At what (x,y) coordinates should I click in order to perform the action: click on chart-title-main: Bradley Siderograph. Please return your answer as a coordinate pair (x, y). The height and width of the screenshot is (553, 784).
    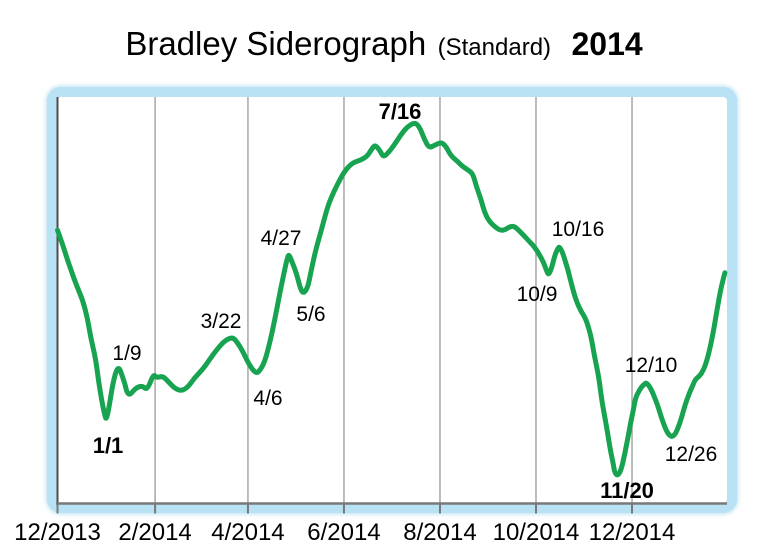
    Looking at the image, I should click on (276, 43).